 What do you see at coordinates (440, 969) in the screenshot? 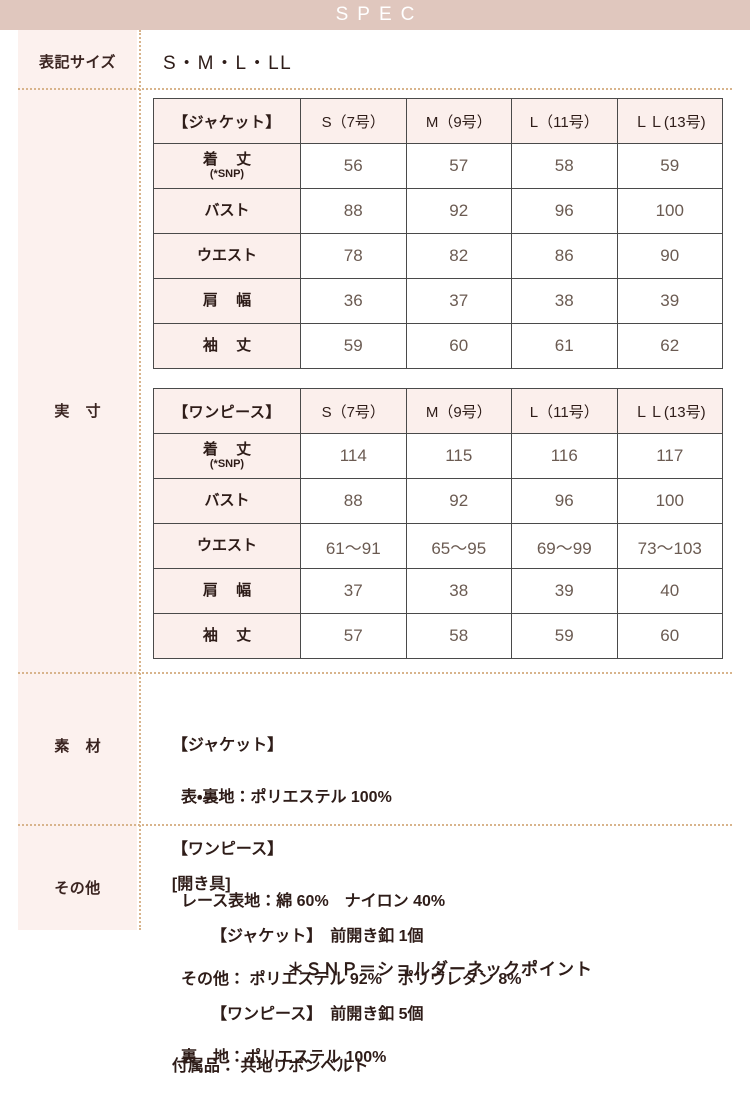
I see `snp-footnote: ＊ＳＮＰ＝ショルダーネックポイント` at bounding box center [440, 969].